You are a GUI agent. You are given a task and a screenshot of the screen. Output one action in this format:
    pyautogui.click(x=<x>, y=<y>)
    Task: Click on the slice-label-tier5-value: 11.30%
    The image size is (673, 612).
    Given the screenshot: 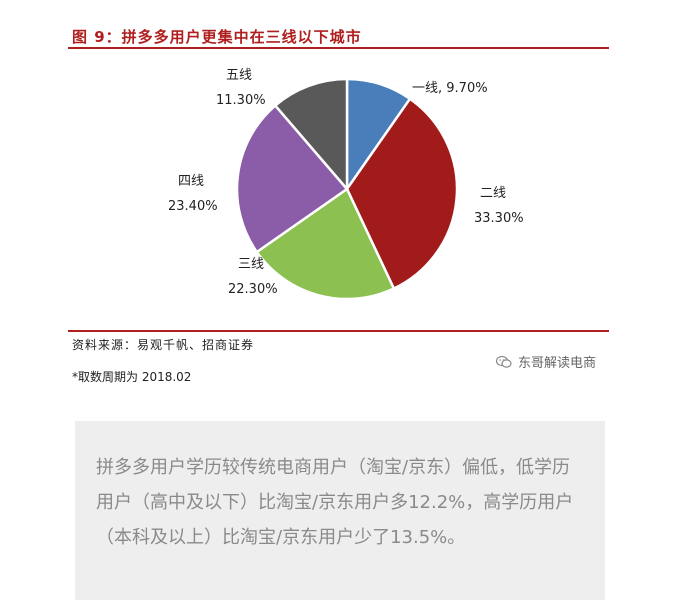 What is the action you would take?
    pyautogui.click(x=241, y=100)
    